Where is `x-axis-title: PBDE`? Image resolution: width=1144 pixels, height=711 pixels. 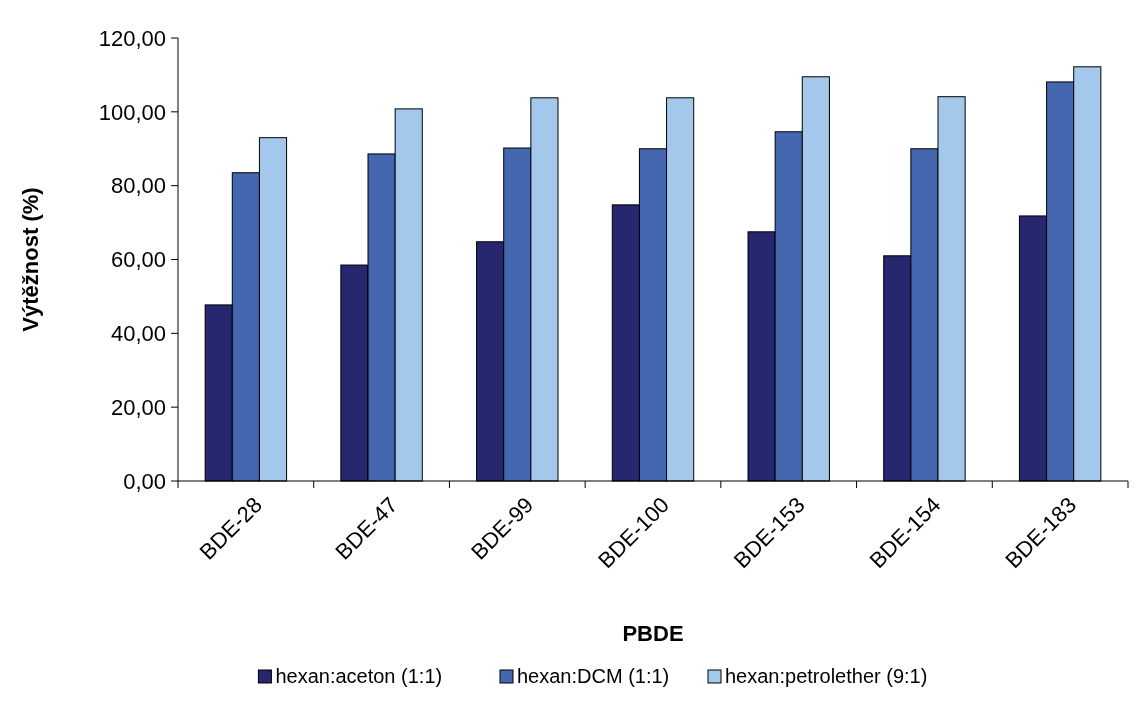
x-axis-title: PBDE is located at coordinates (653, 633).